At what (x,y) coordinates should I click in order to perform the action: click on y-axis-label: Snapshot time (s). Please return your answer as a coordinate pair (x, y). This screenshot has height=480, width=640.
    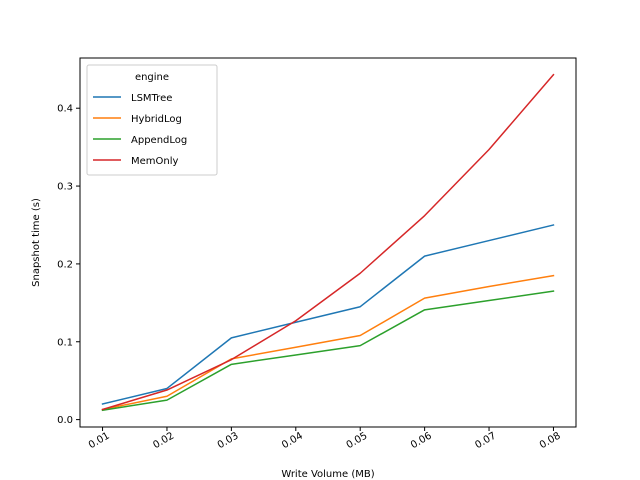
    Looking at the image, I should click on (36, 242).